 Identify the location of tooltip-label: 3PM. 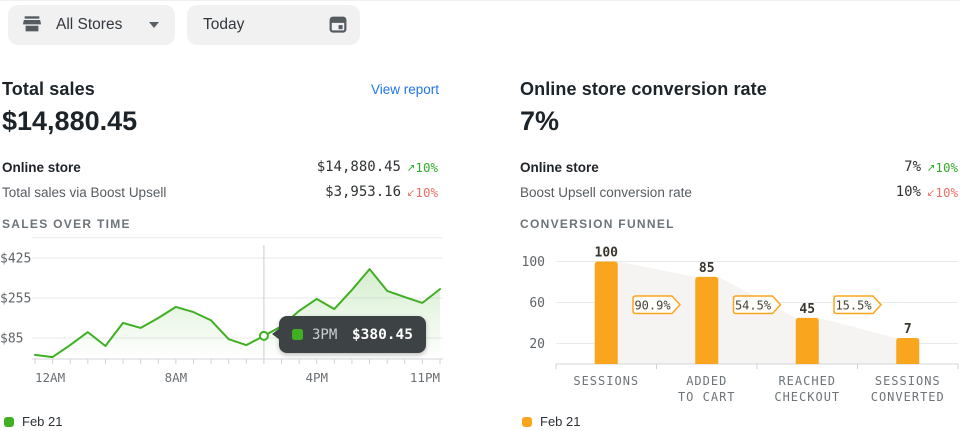
(325, 334).